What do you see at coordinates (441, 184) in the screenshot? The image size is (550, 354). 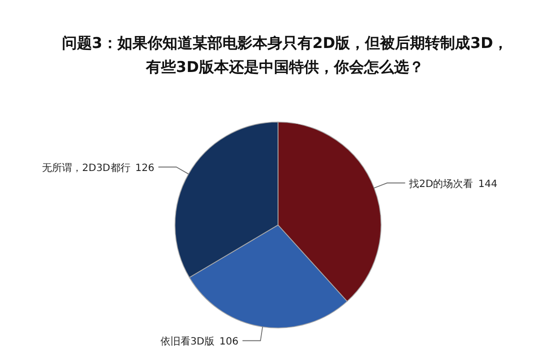 I see `slice-label: 找2D的场次看` at bounding box center [441, 184].